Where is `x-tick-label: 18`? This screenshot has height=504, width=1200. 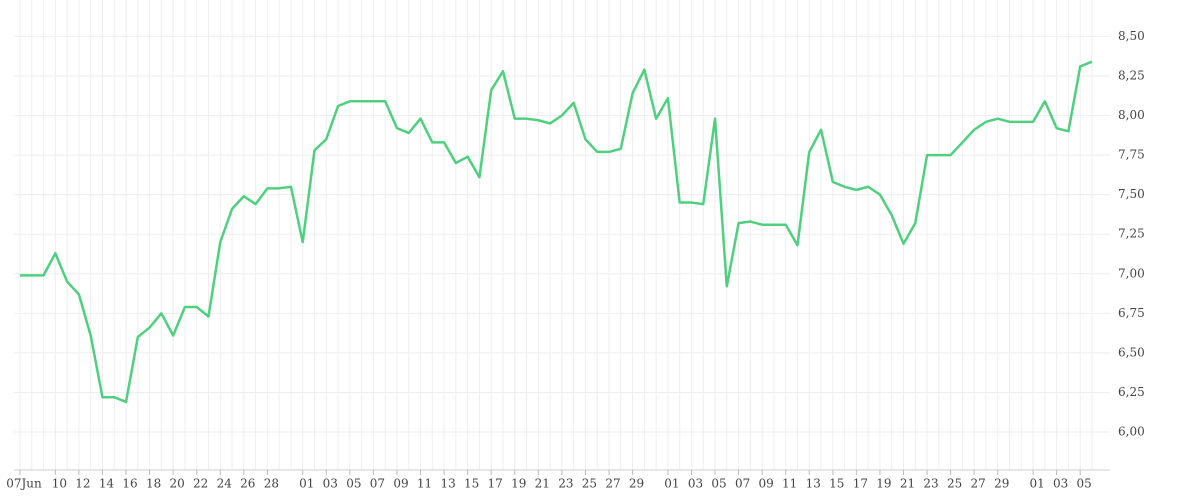 x-tick-label: 18 is located at coordinates (153, 484).